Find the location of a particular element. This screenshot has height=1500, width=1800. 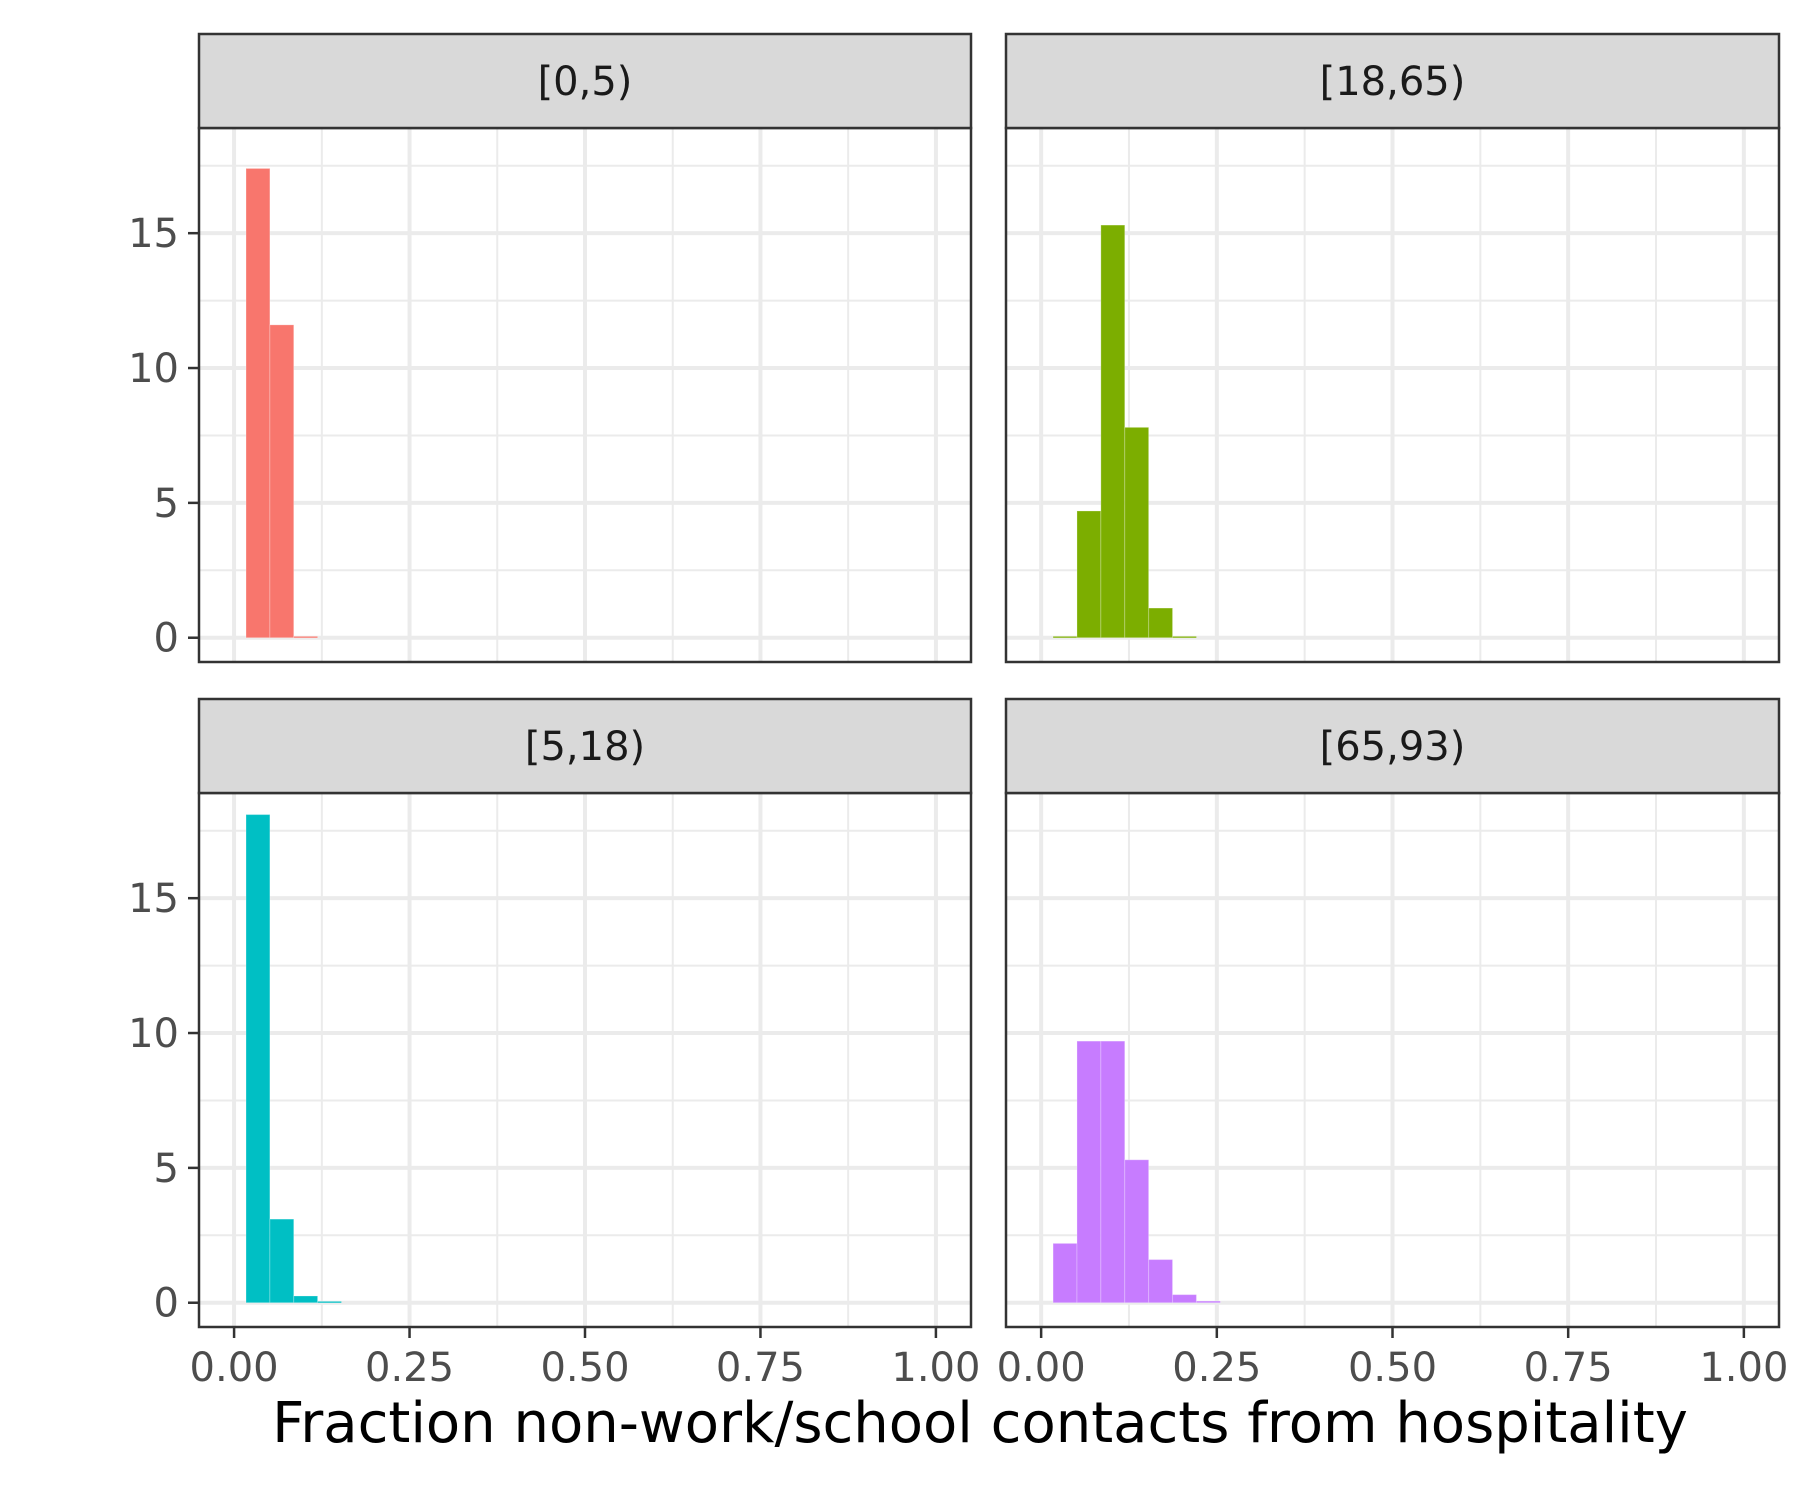

facet-strip-label: [0,5) is located at coordinates (585, 82).